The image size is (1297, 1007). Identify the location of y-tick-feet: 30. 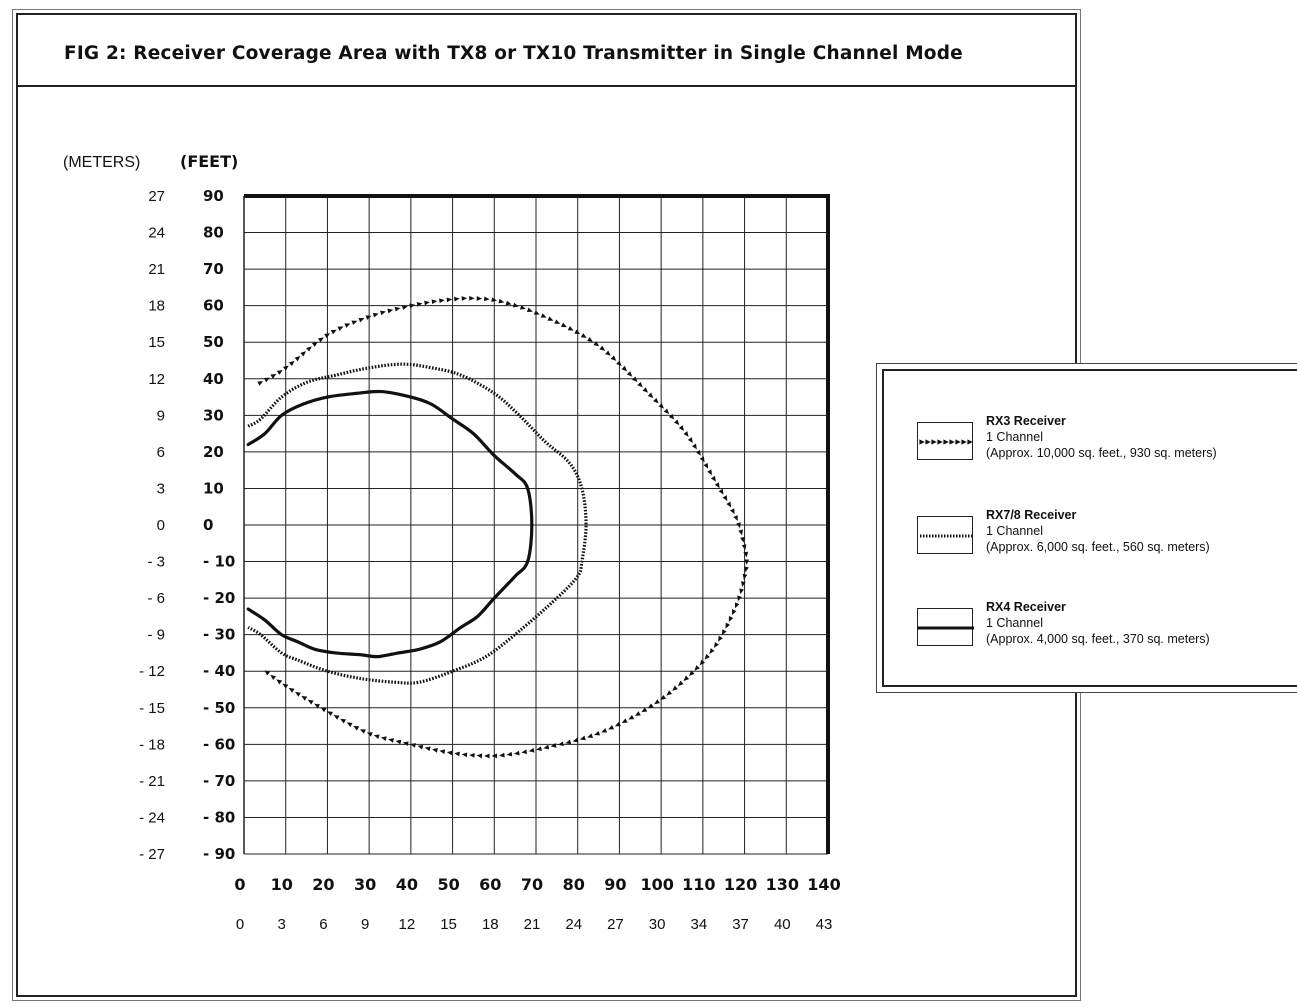
(213, 415).